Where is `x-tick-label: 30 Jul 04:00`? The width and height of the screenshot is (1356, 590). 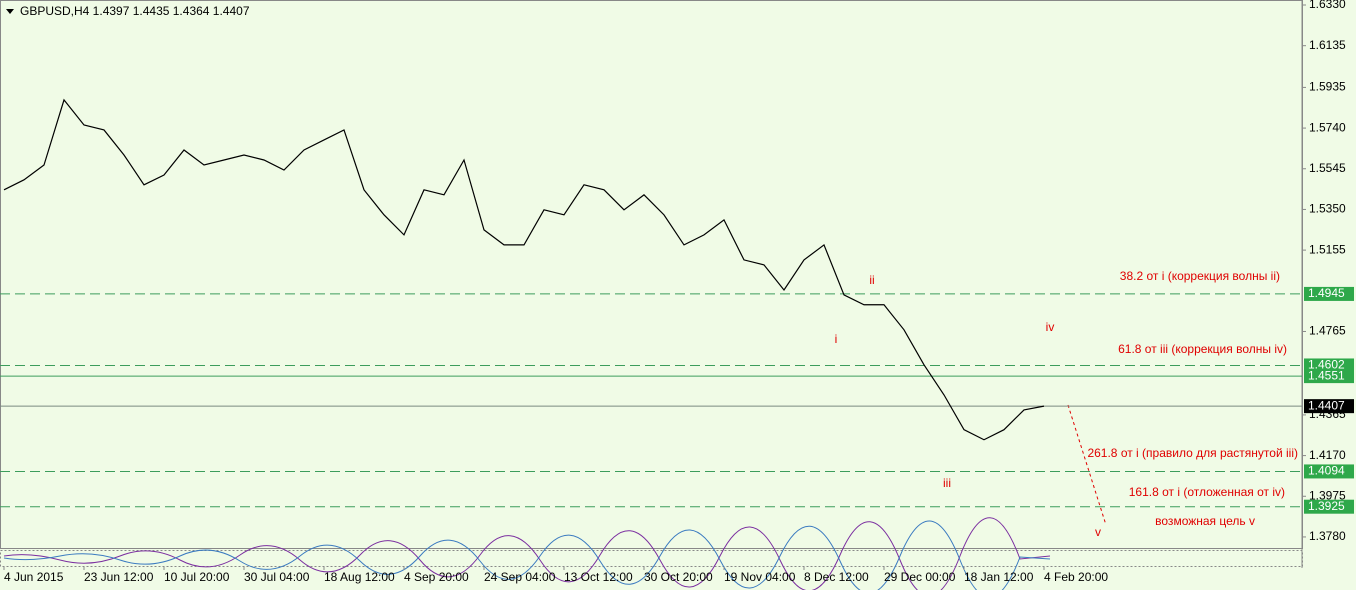 x-tick-label: 30 Jul 04:00 is located at coordinates (277, 577).